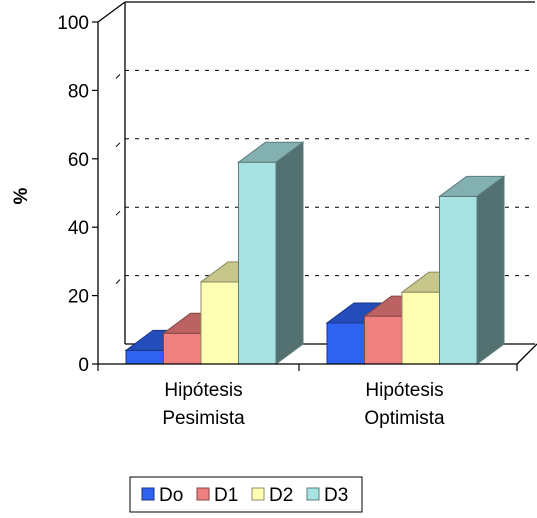  What do you see at coordinates (404, 418) in the screenshot?
I see `x-category-label: Optimista` at bounding box center [404, 418].